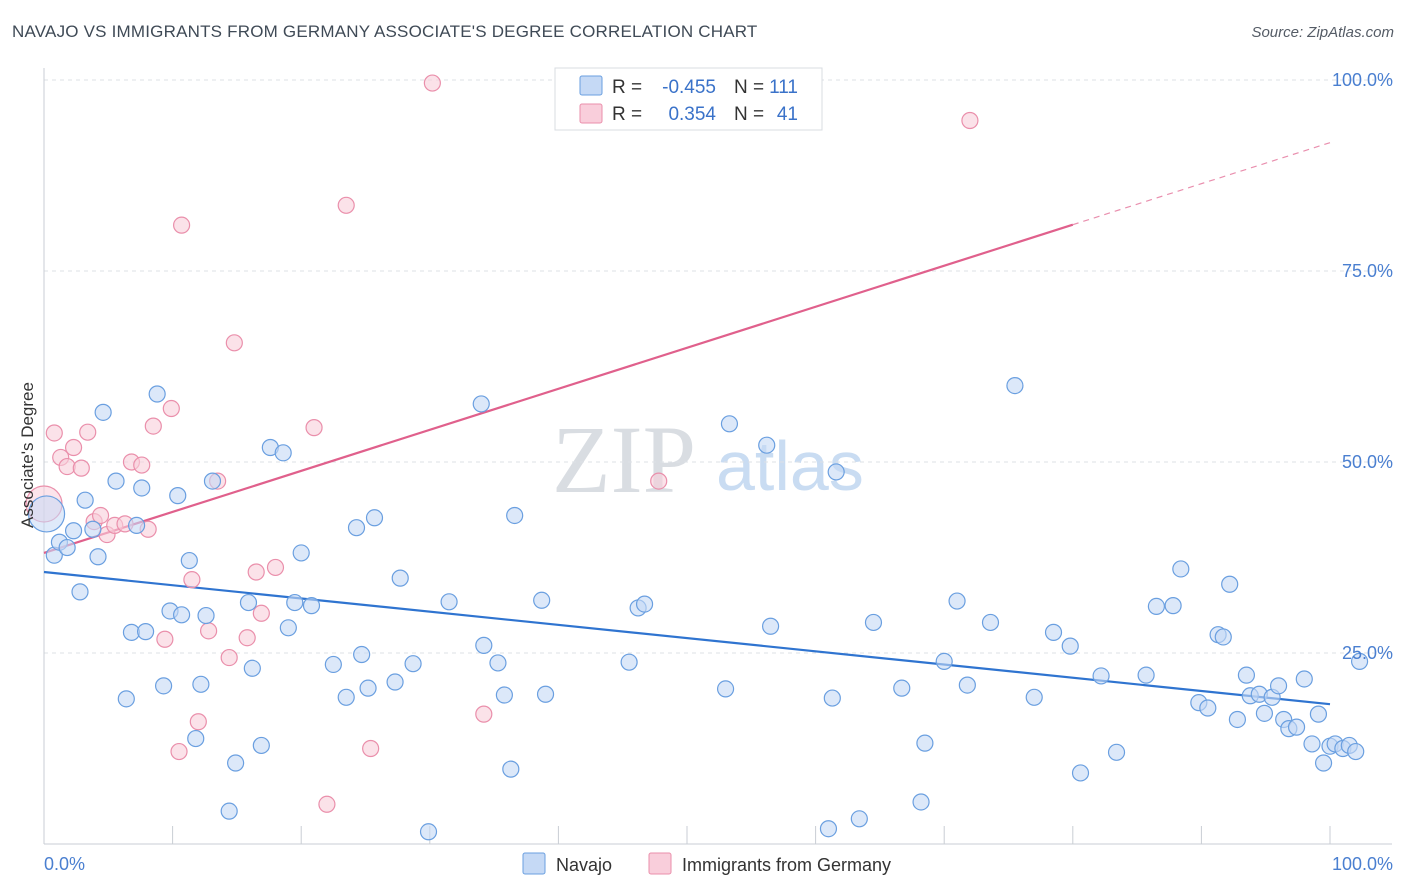 Image resolution: width=1406 pixels, height=892 pixels. I want to click on germany-trend-line-extension, so click(1201, 184).